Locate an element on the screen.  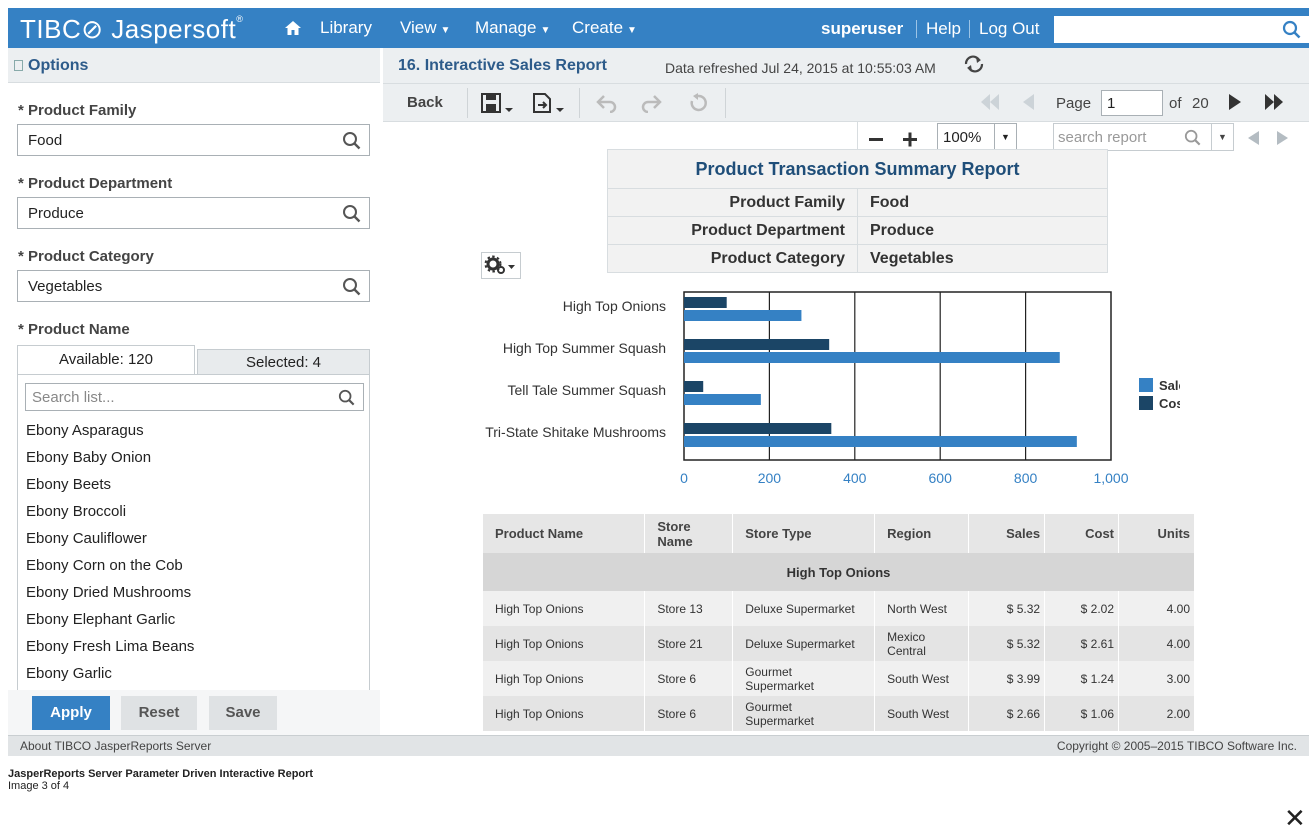
close-icon: ✕ is located at coordinates (1295, 818).